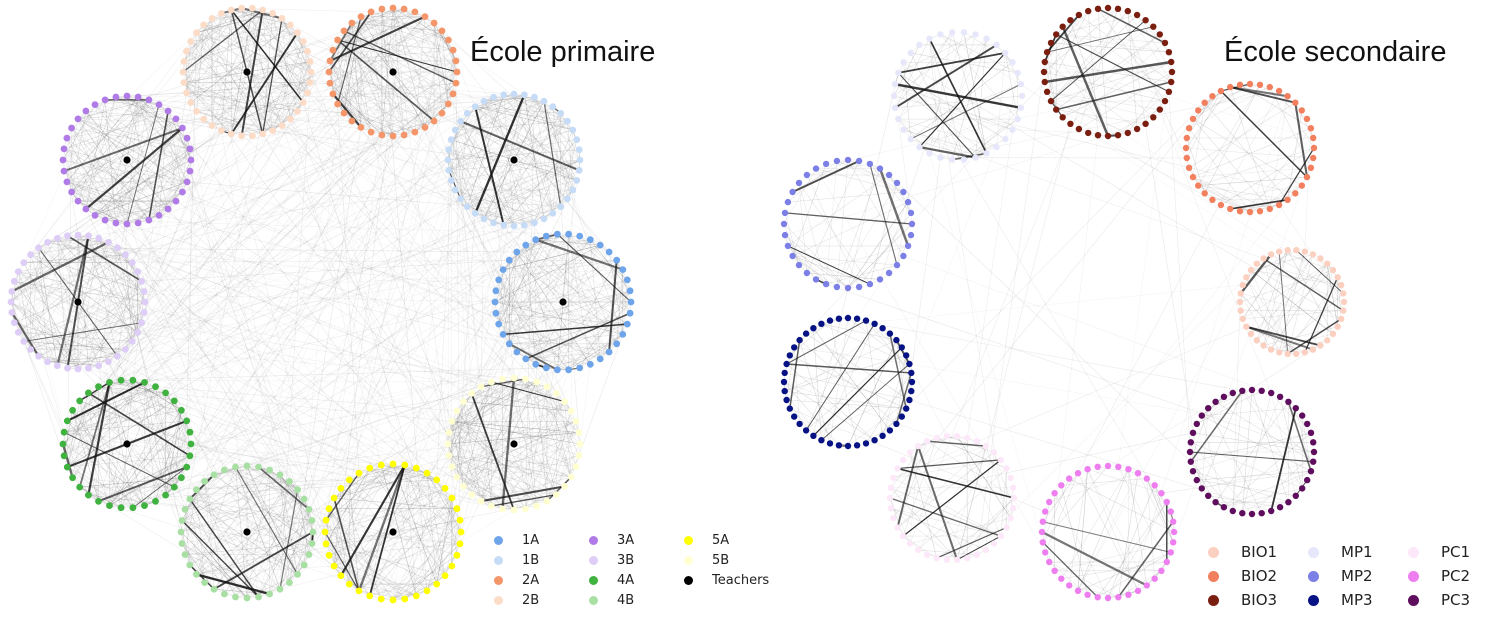 This screenshot has height=624, width=1512. What do you see at coordinates (516, 560) in the screenshot?
I see `legend-item-1b: 1B` at bounding box center [516, 560].